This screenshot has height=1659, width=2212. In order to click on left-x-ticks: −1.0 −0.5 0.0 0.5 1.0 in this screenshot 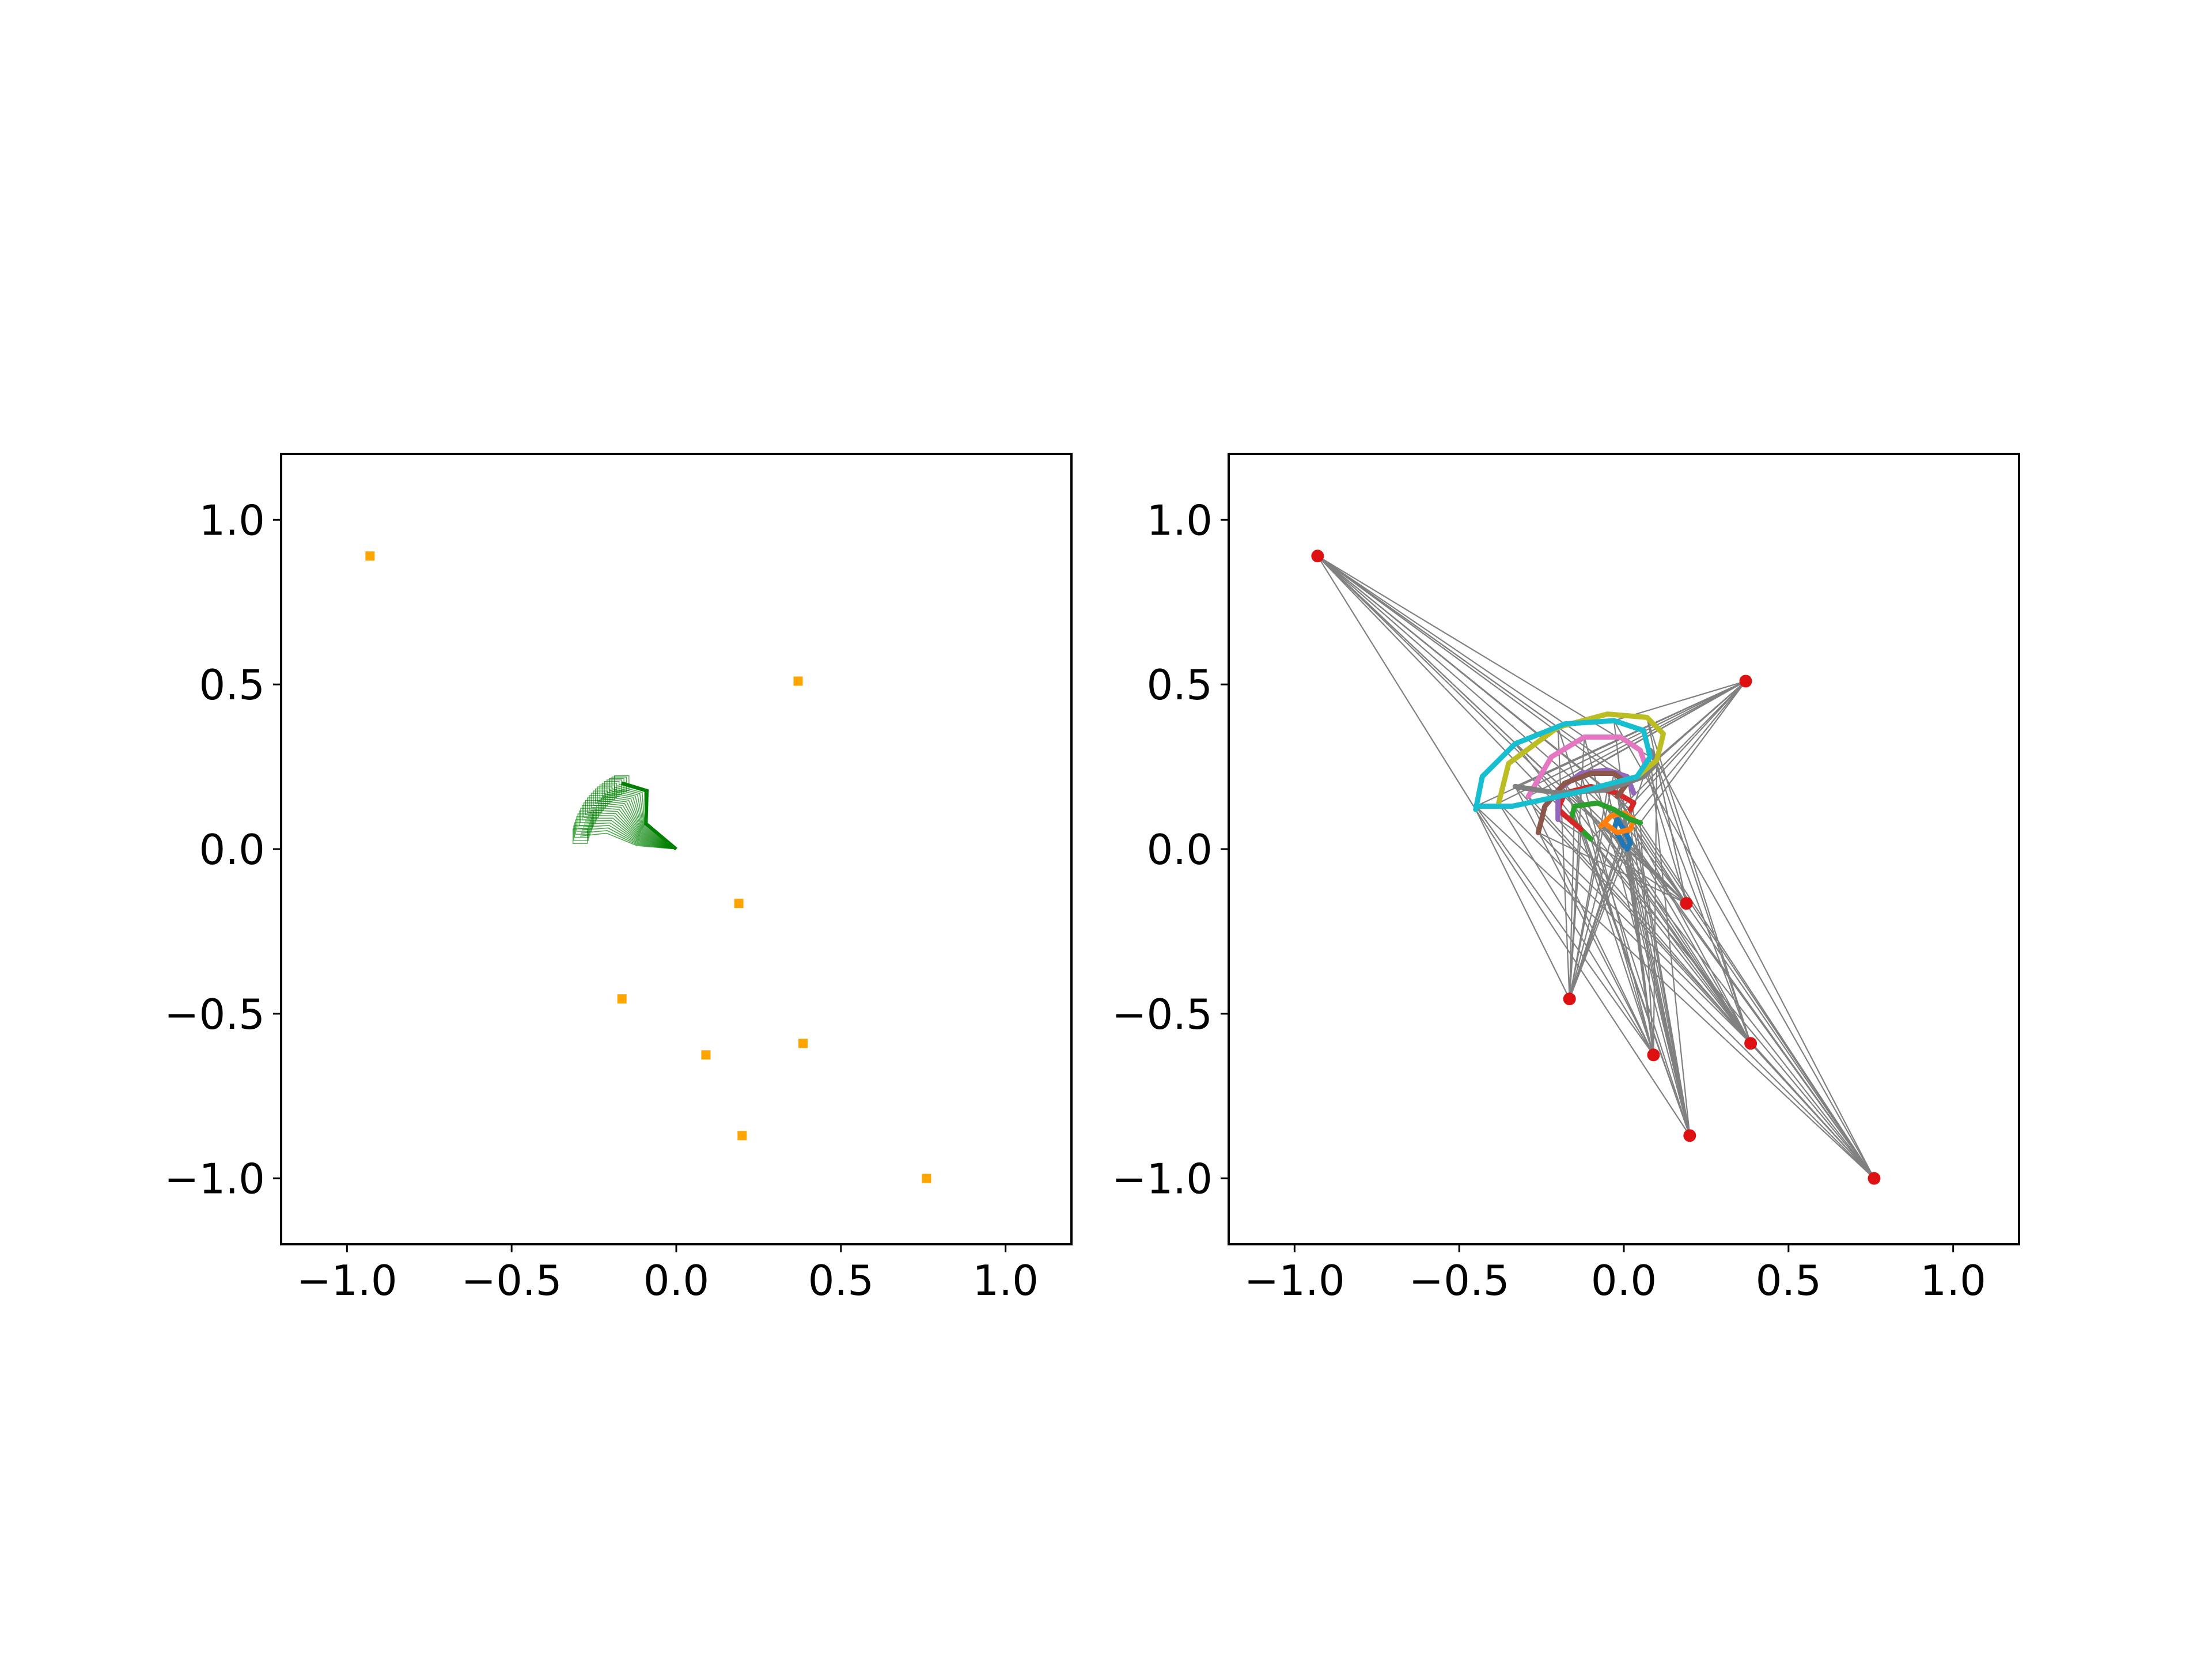, I will do `click(668, 1274)`.